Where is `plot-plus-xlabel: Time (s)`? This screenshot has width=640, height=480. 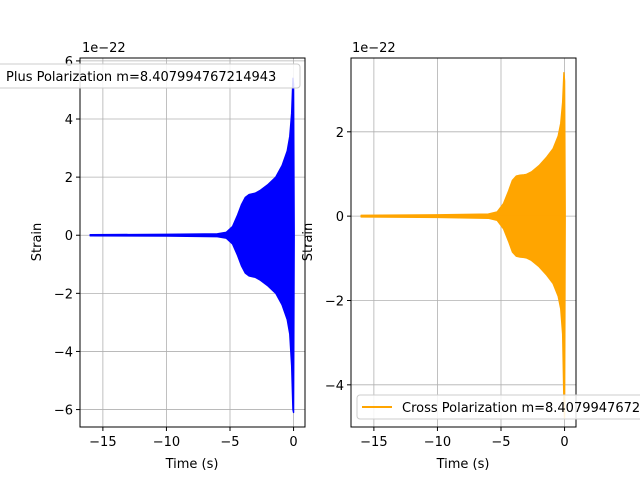
plot-plus-xlabel: Time (s) is located at coordinates (192, 464).